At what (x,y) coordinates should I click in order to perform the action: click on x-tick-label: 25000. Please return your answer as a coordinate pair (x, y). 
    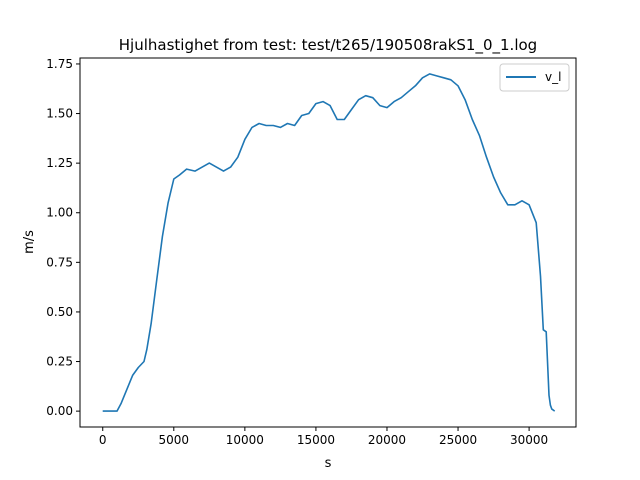
    Looking at the image, I should click on (458, 440).